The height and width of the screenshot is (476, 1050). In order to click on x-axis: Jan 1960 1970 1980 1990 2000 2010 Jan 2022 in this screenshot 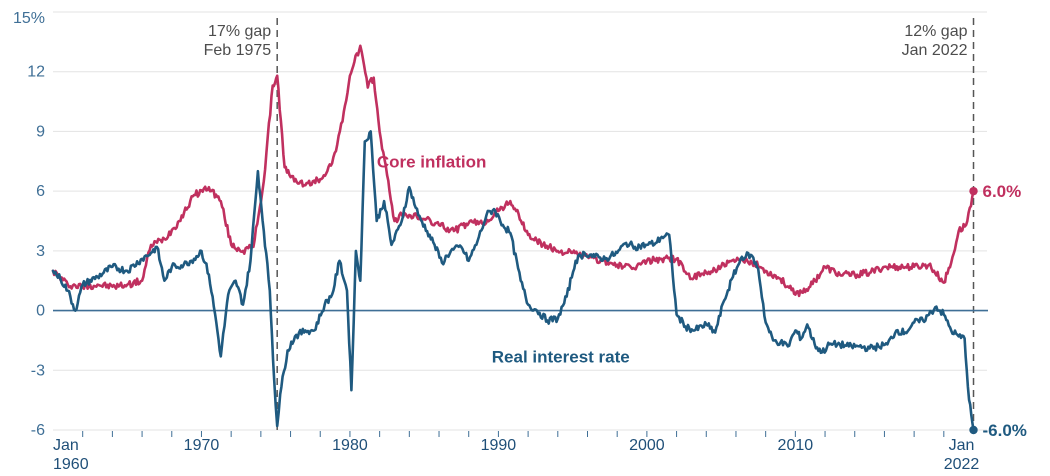, I will do `click(516, 452)`.